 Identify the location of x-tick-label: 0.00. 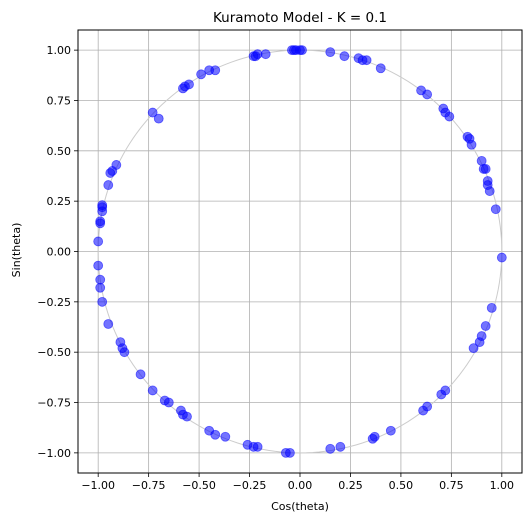
(300, 485).